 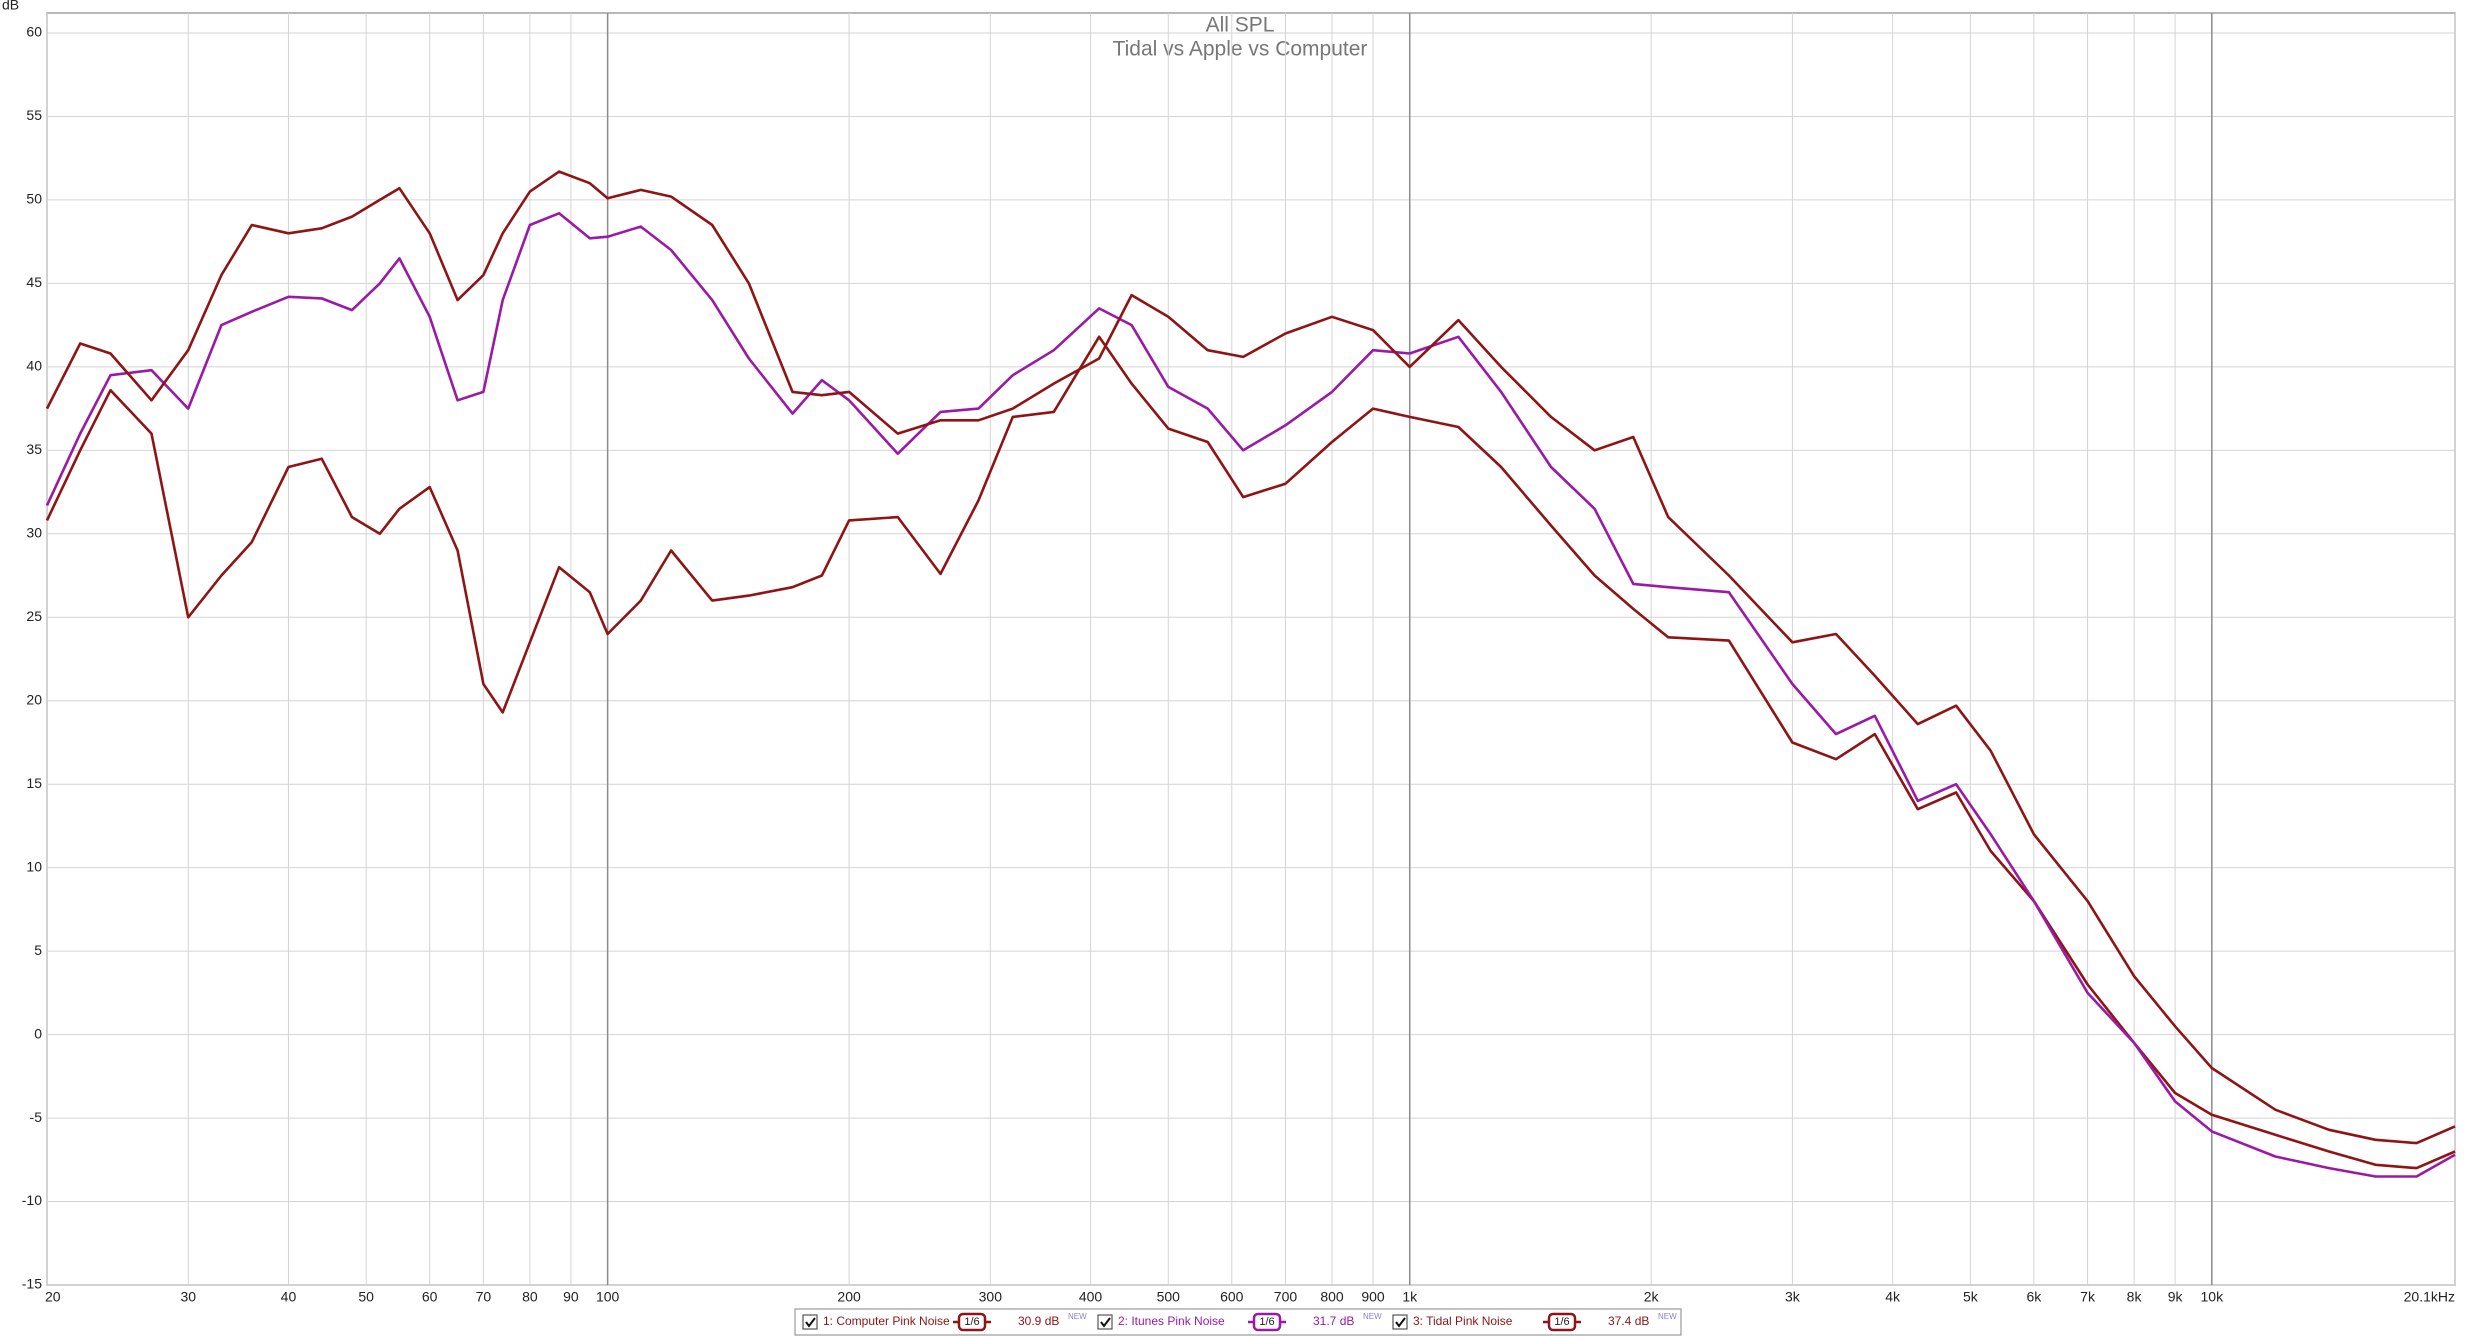 What do you see at coordinates (2429, 1297) in the screenshot?
I see `x-tick-label: 20.1kHz` at bounding box center [2429, 1297].